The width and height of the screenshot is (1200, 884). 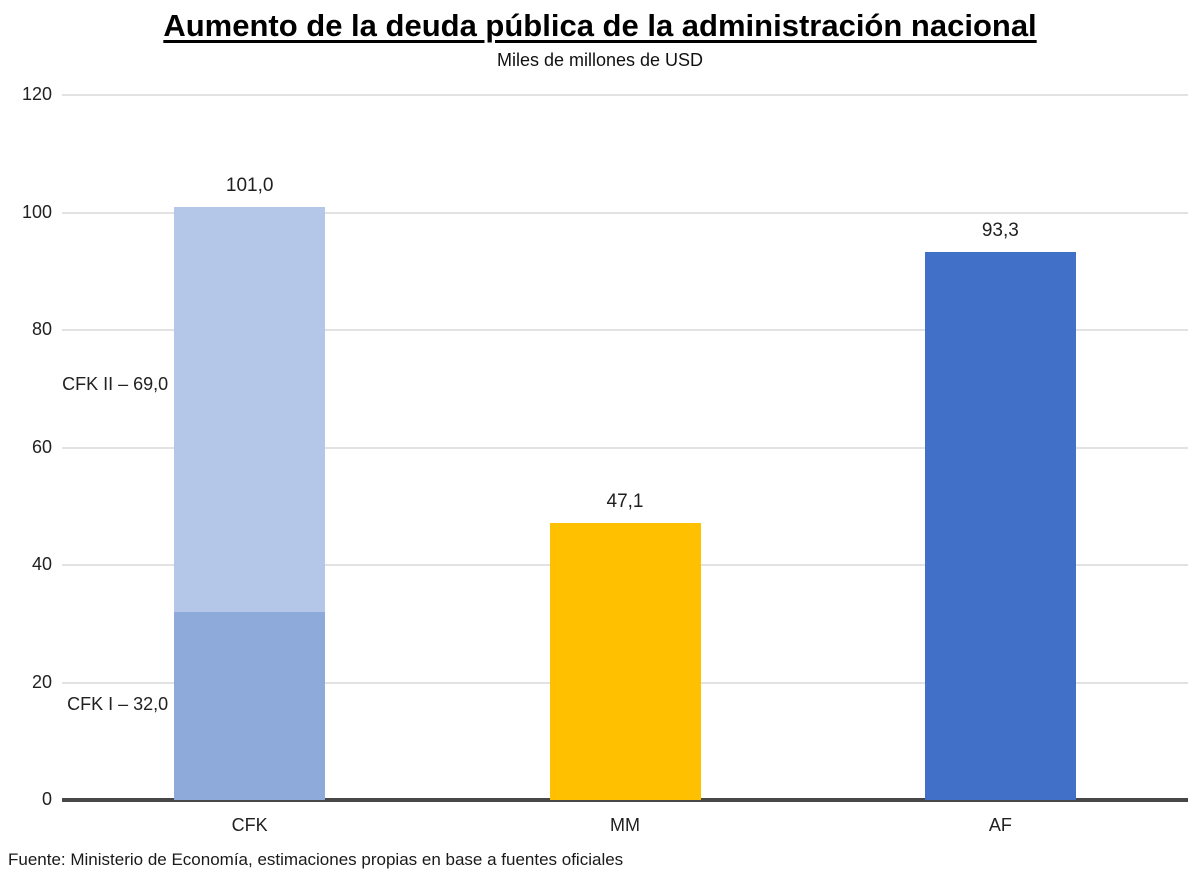 I want to click on y-tick-label-80: 80, so click(x=41, y=329).